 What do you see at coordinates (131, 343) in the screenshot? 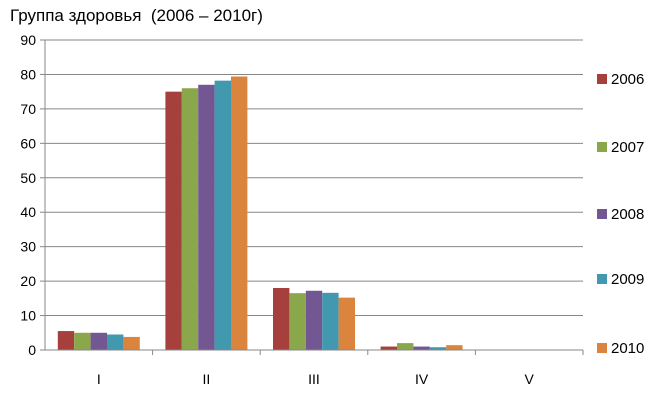
I see `bar-2010-I` at bounding box center [131, 343].